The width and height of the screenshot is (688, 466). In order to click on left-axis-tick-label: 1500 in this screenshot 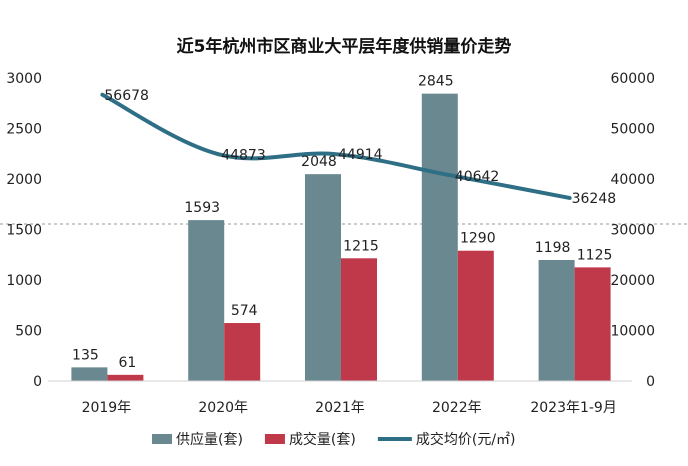, I will do `click(24, 231)`.